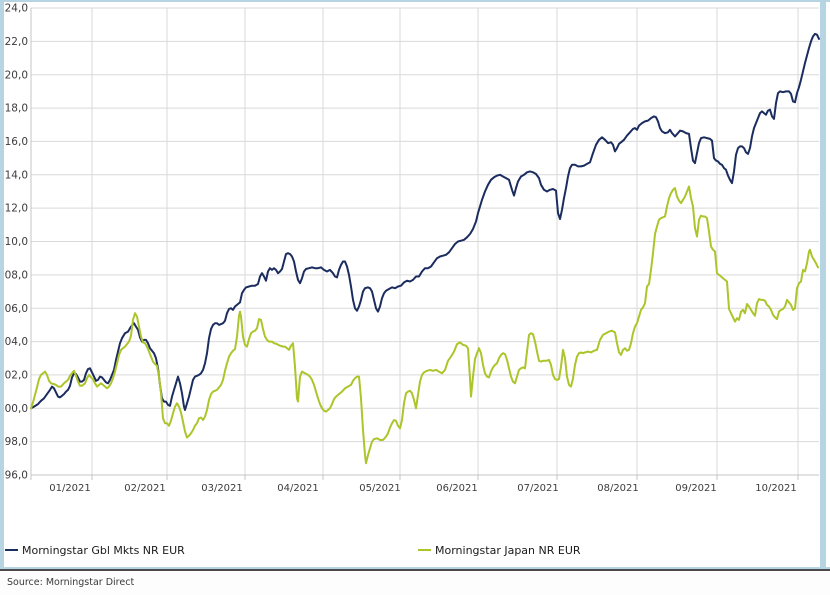  I want to click on legend-line-swatch-gbl-mkts, so click(11, 550).